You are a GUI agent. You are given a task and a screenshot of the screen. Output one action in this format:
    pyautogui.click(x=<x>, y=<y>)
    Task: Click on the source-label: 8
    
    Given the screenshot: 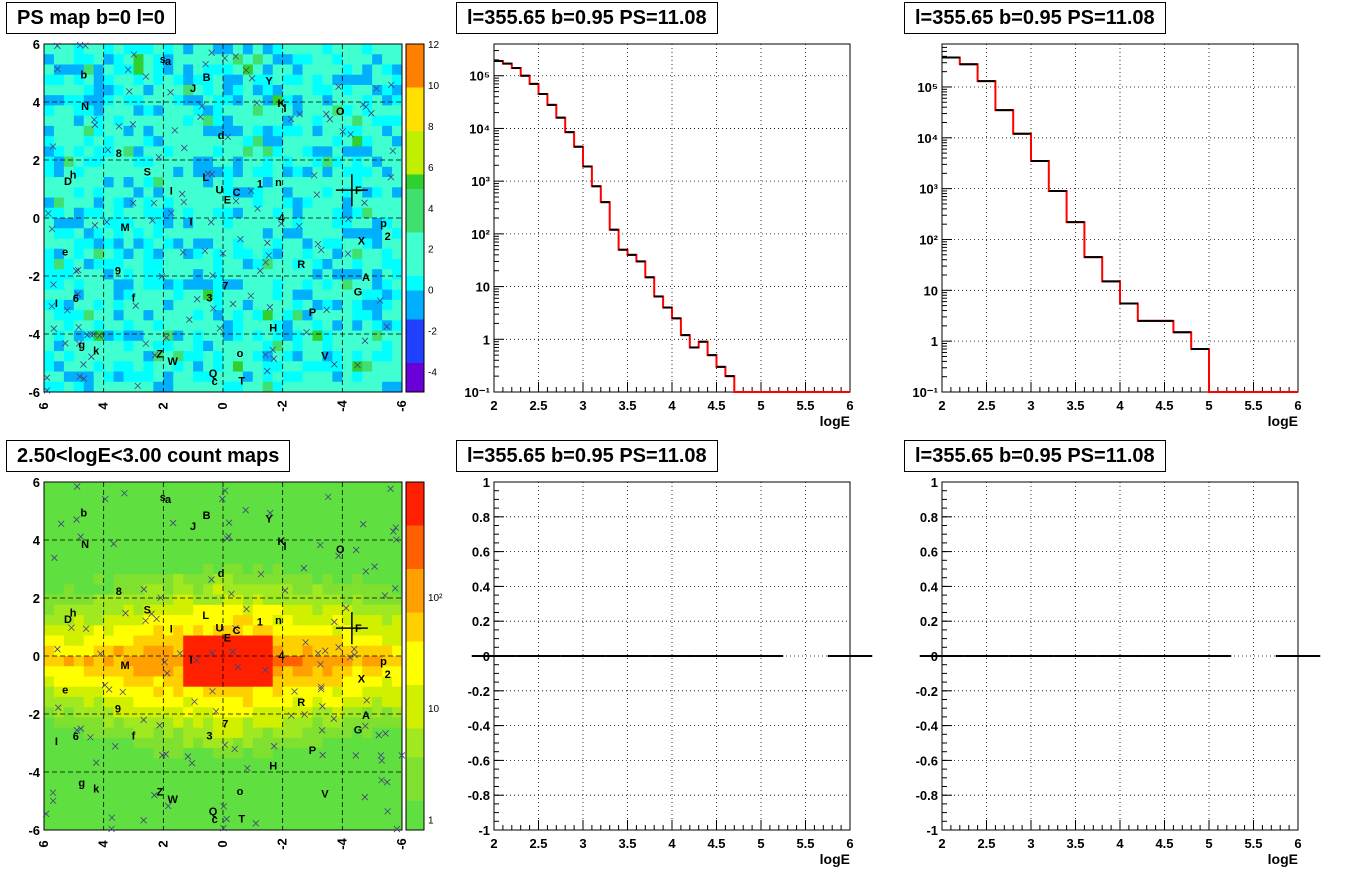 What is the action you would take?
    pyautogui.click(x=119, y=154)
    